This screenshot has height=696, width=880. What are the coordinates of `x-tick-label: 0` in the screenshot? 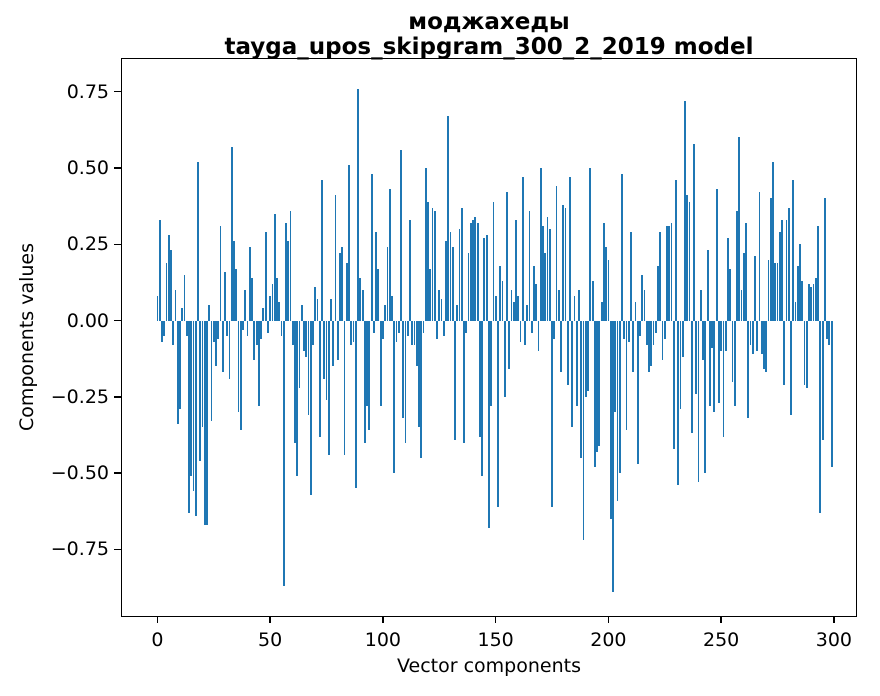 It's located at (157, 640).